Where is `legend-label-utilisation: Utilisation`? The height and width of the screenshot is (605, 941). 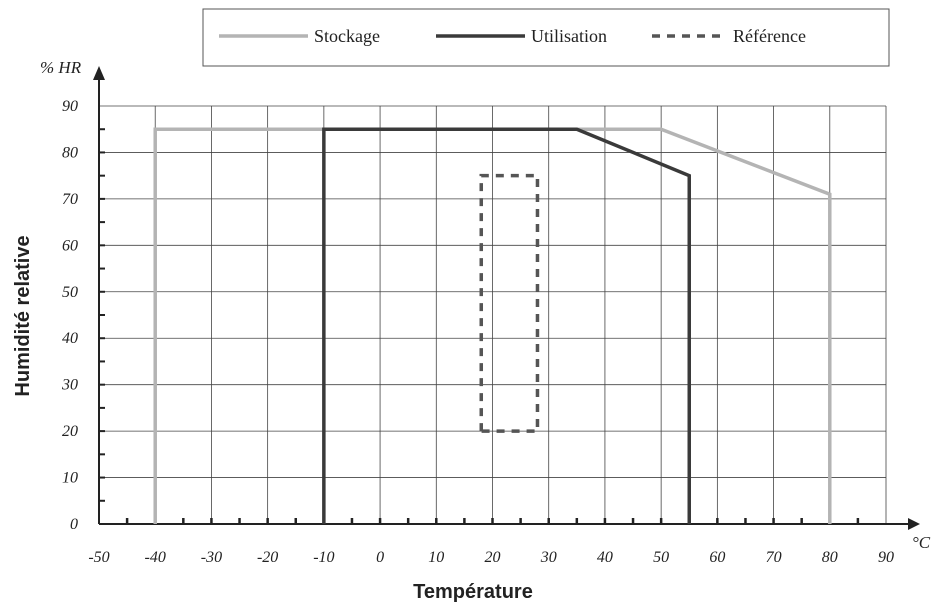
legend-label-utilisation: Utilisation is located at coordinates (569, 36).